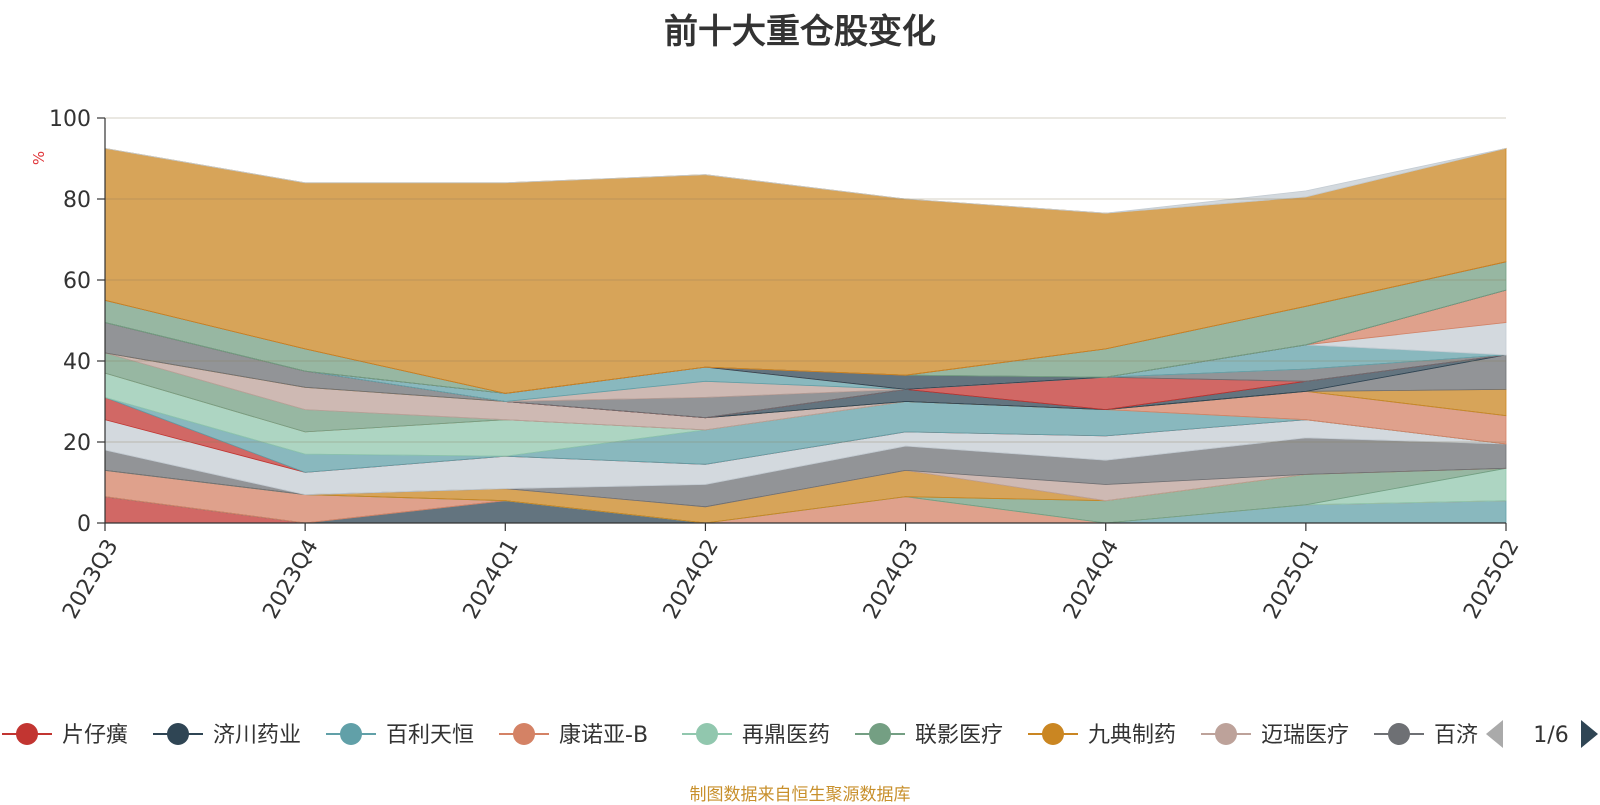 This screenshot has height=805, width=1600. Describe the element at coordinates (430, 735) in the screenshot. I see `legend-label: 百利天恒` at that location.